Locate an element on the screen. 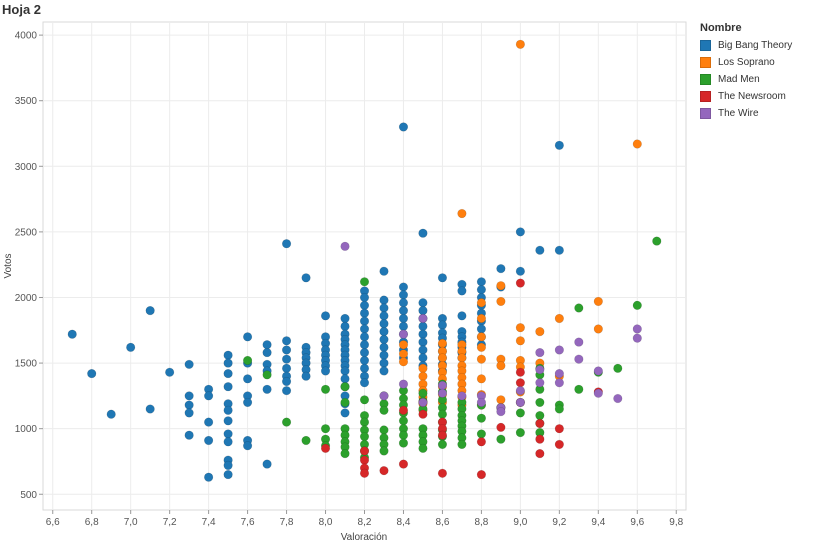 This screenshot has width=820, height=546. legend-item-the-newsroom: The Newsroom is located at coordinates (746, 96).